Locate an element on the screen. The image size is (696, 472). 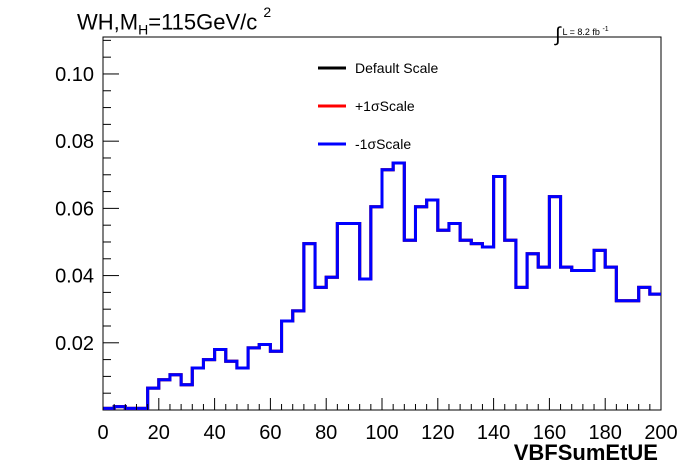
y-tick-label: 0.04 is located at coordinates (74, 277).